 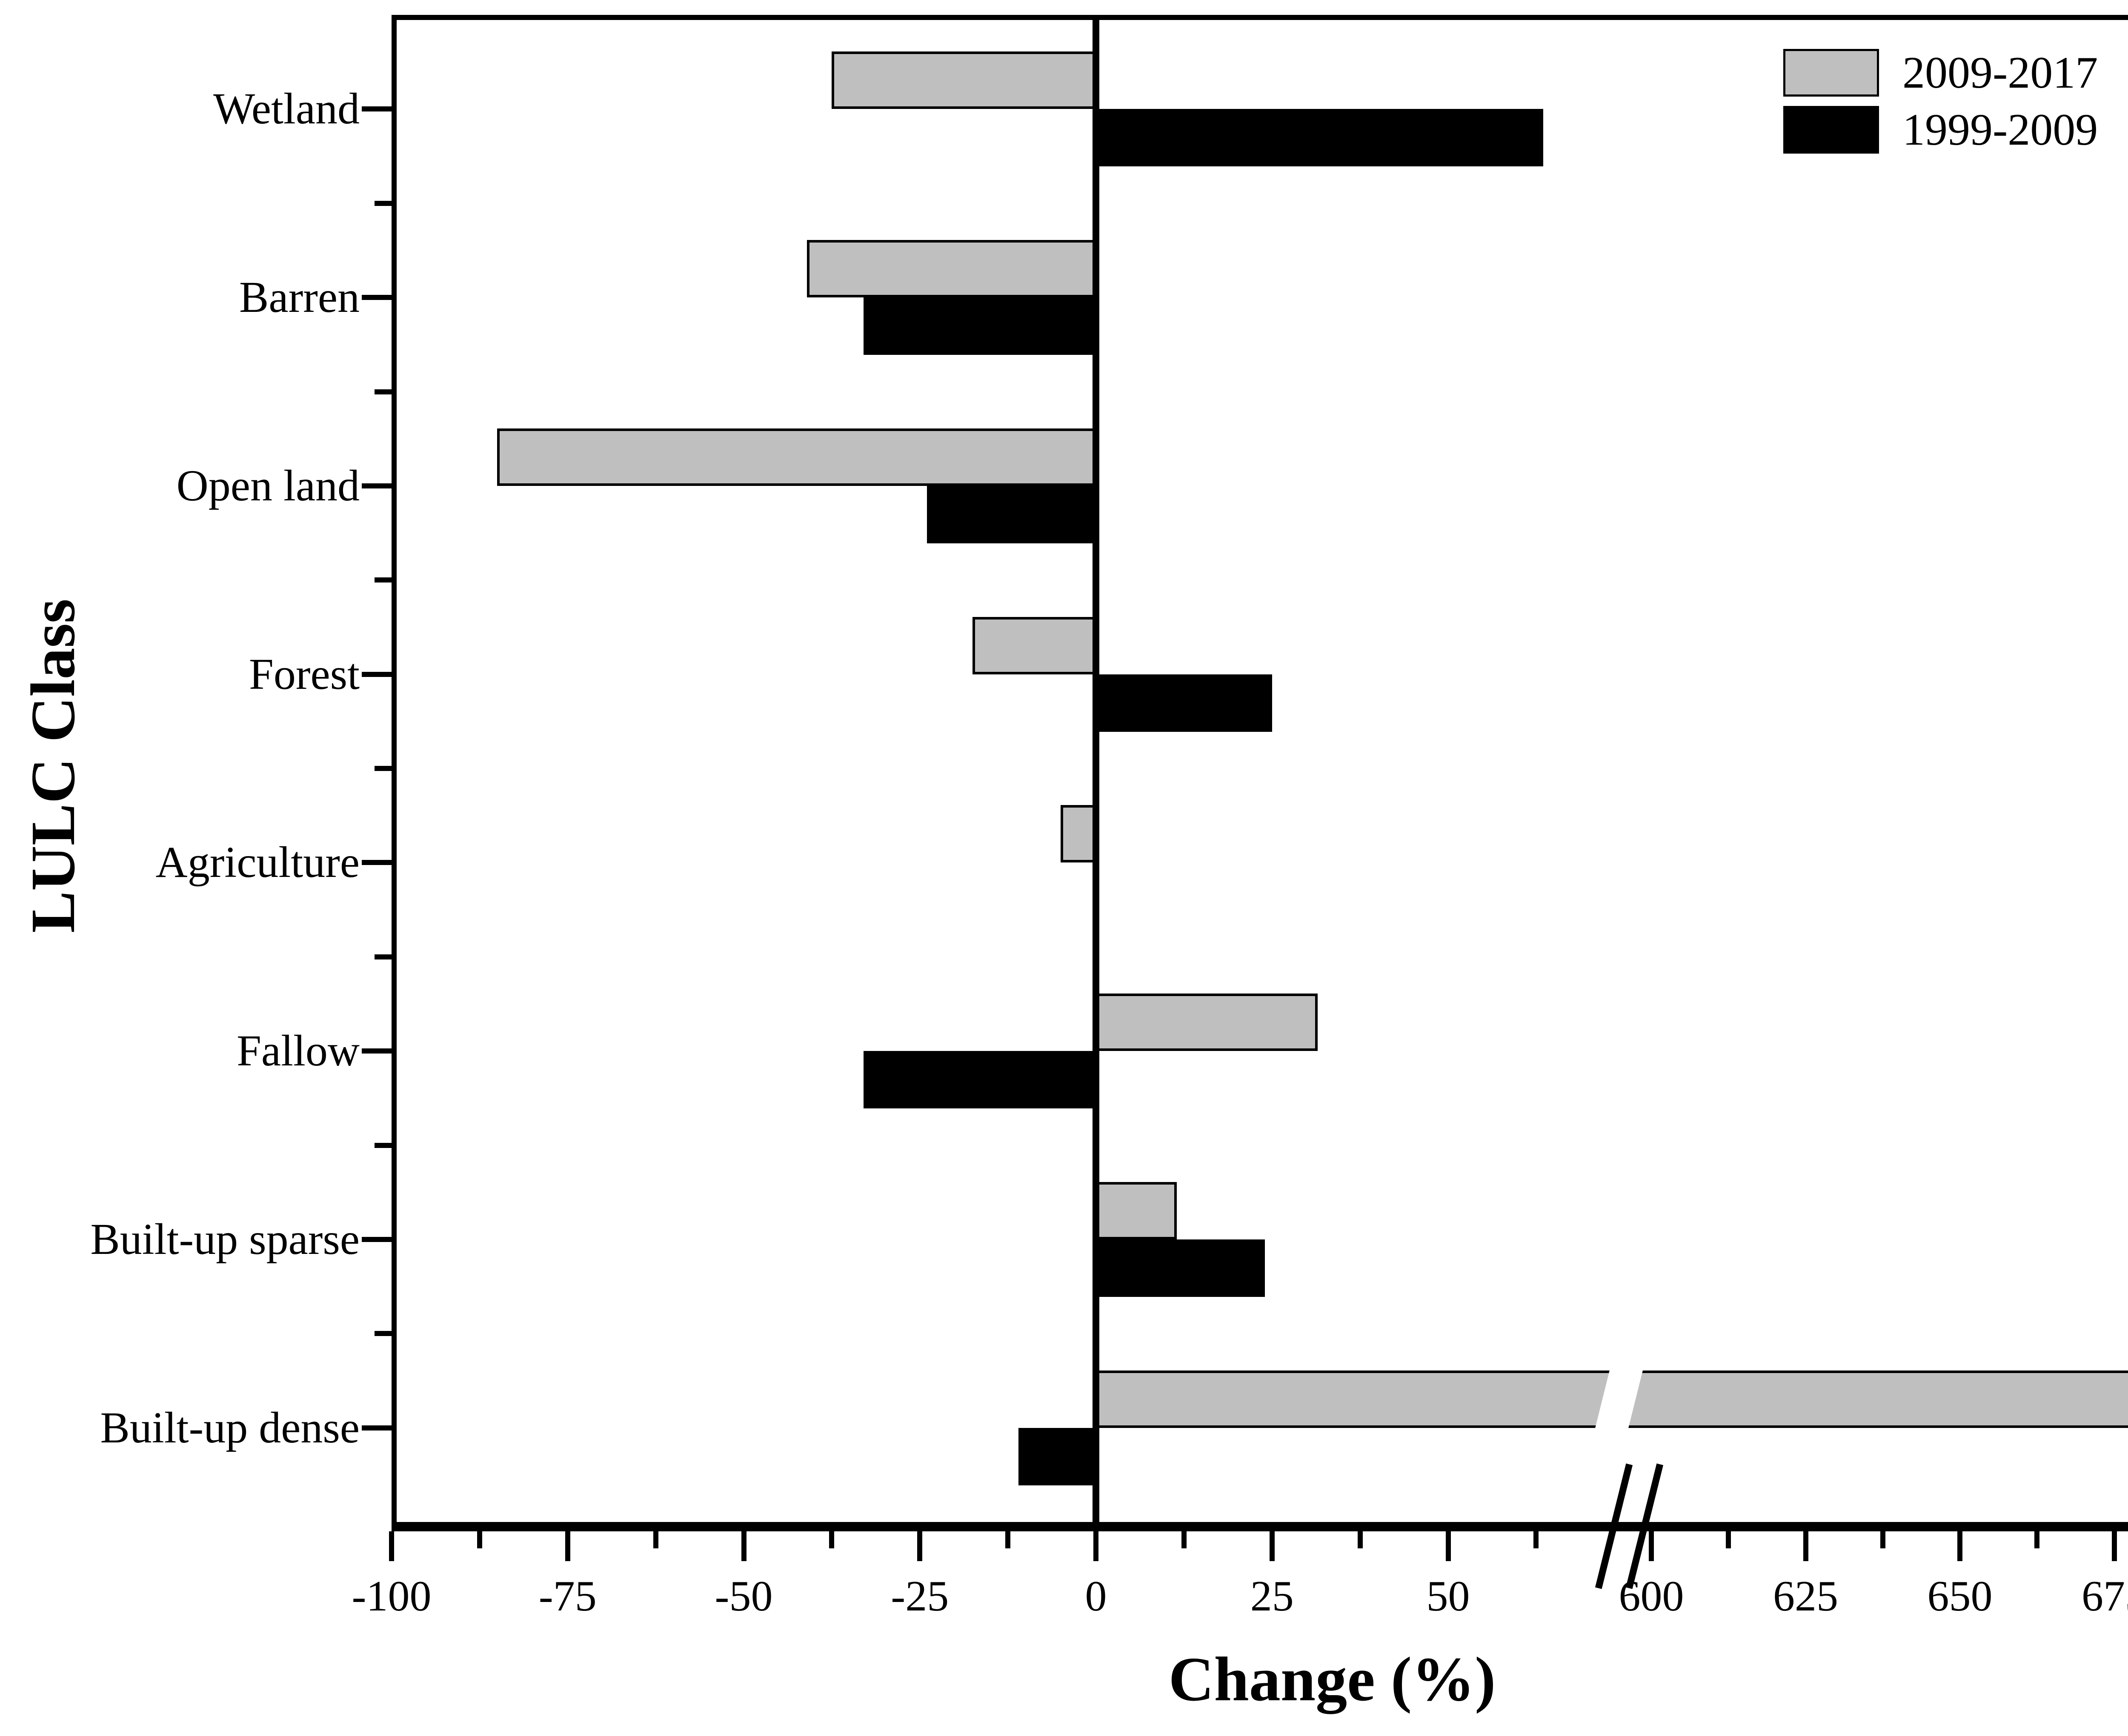 What do you see at coordinates (392, 1596) in the screenshot?
I see `x-tick-label: -100` at bounding box center [392, 1596].